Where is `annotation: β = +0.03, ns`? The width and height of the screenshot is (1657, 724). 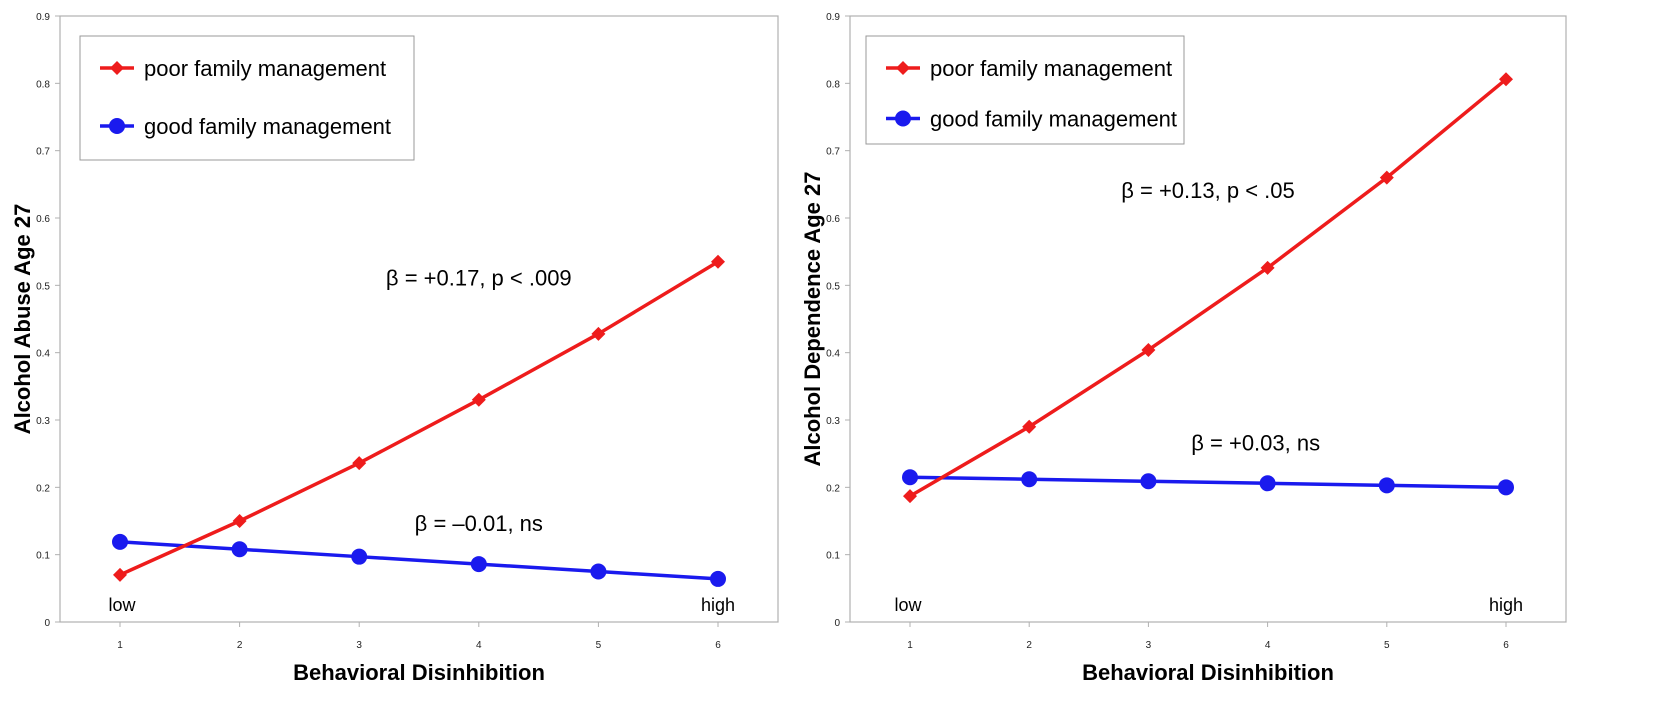 annotation: β = +0.03, ns is located at coordinates (1255, 442).